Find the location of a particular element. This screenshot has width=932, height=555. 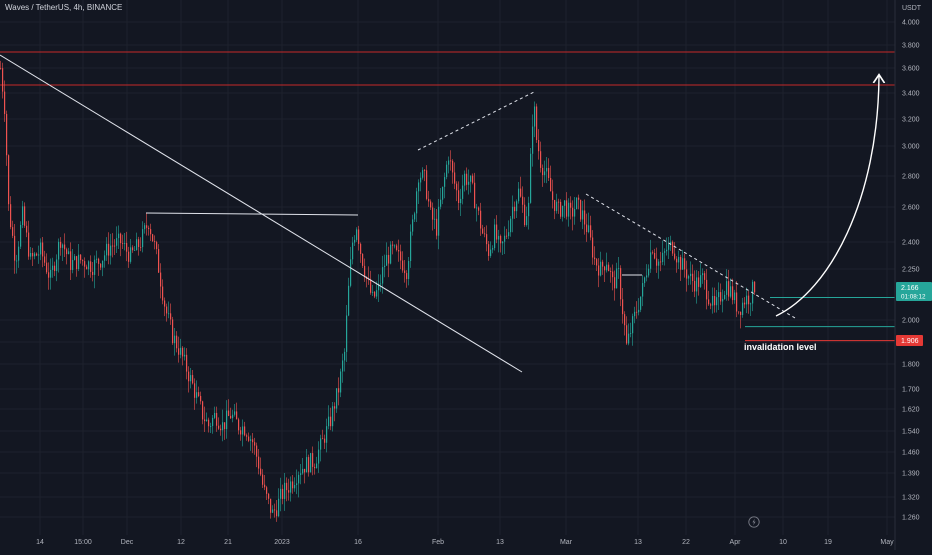

x-tick-label: May is located at coordinates (887, 542).